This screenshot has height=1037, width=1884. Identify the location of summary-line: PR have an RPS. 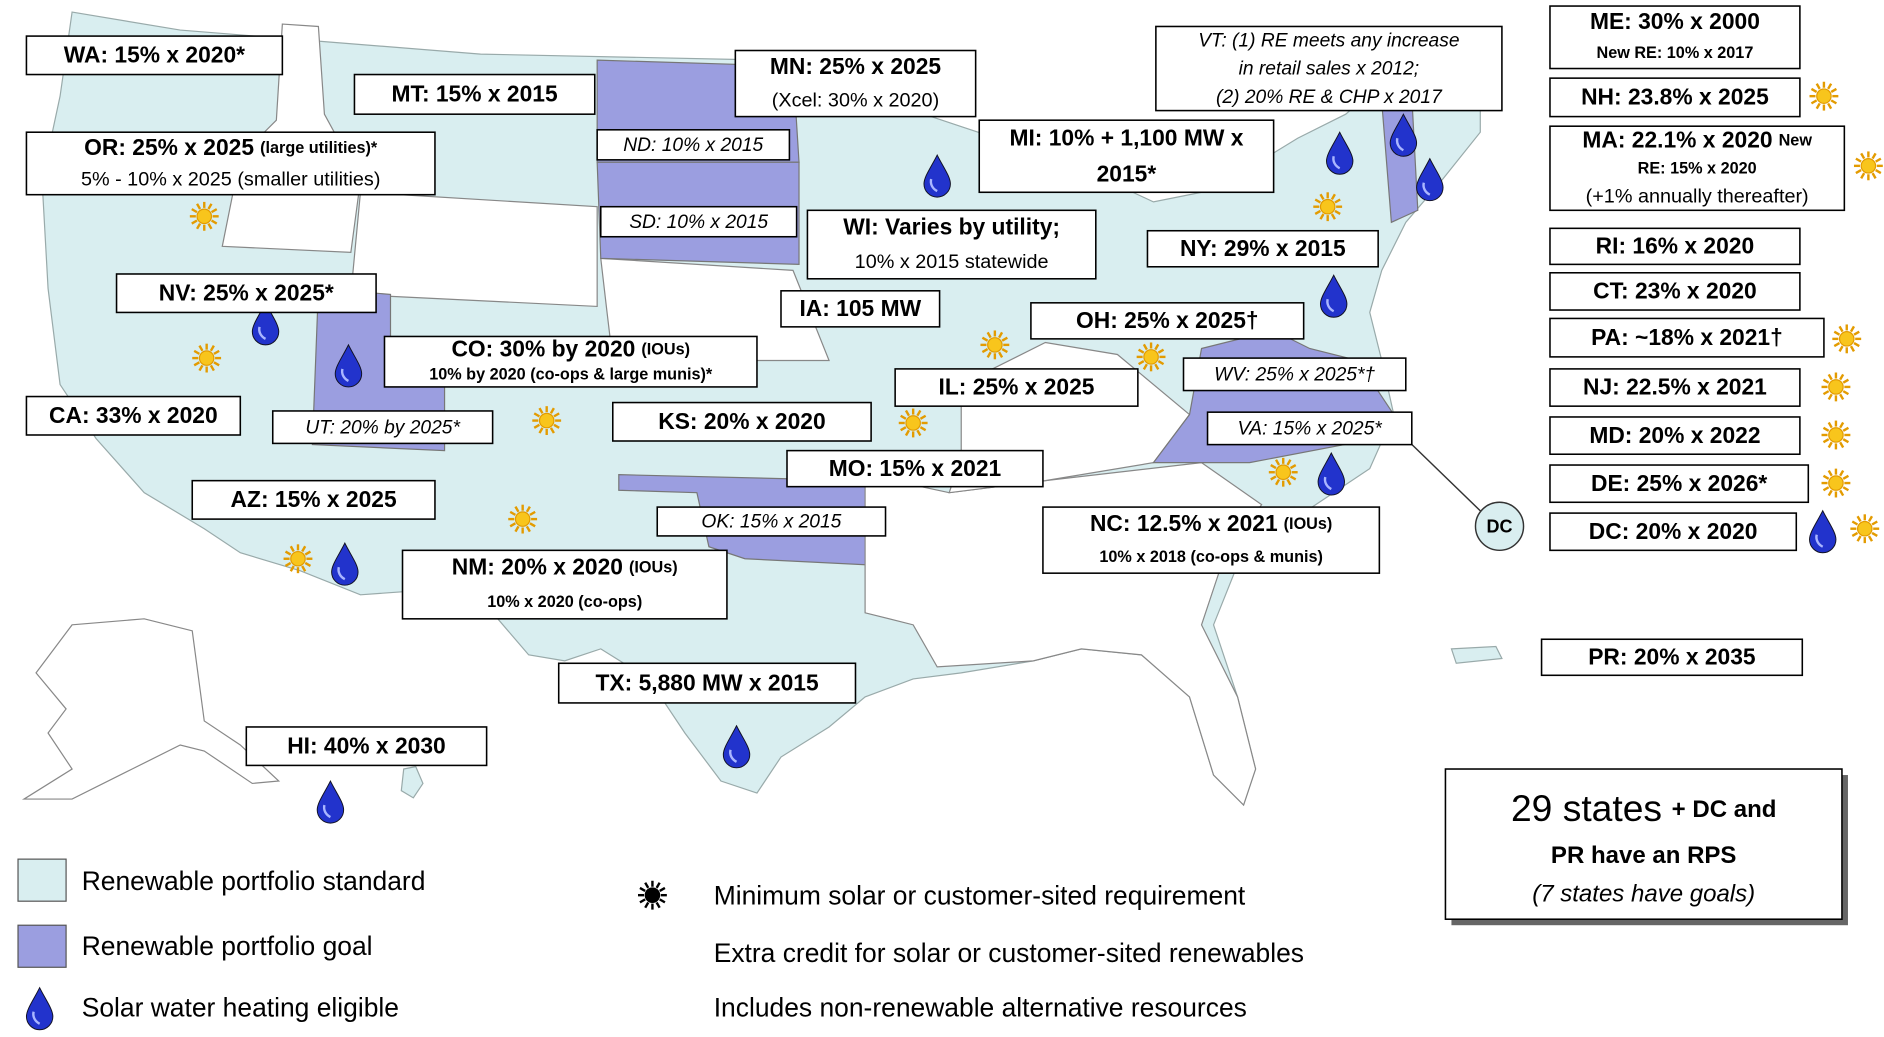
(1644, 855).